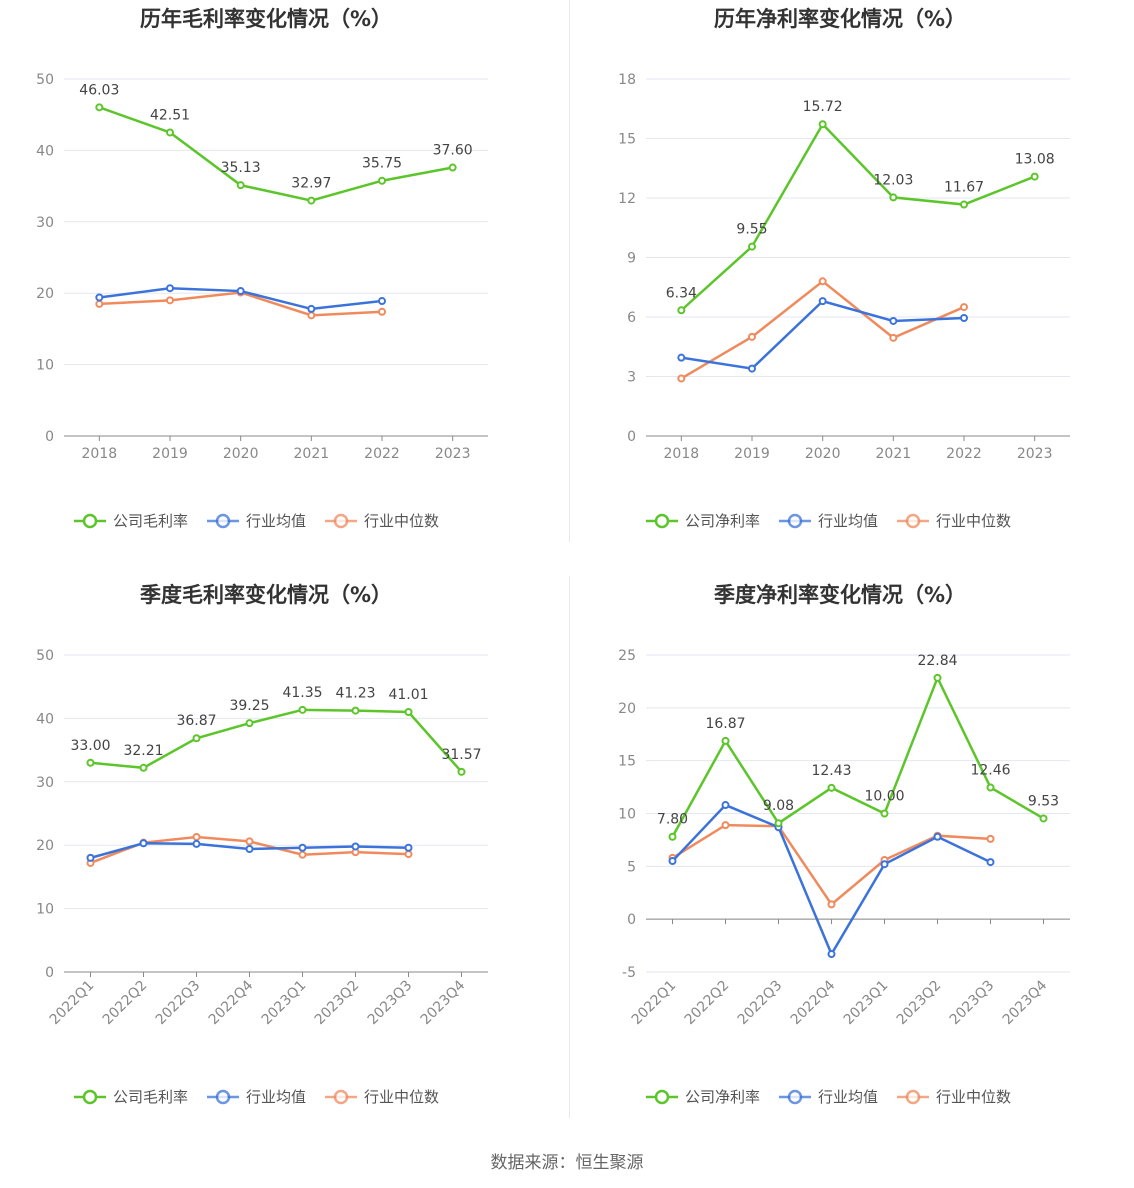  What do you see at coordinates (143, 751) in the screenshot?
I see `data-label: 32.21` at bounding box center [143, 751].